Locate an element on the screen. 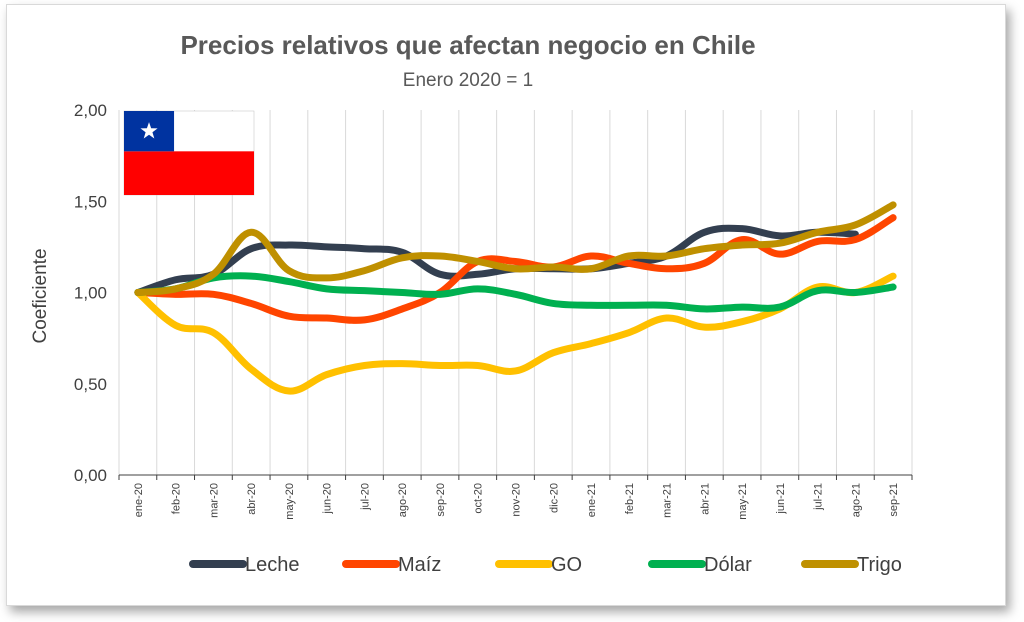 This screenshot has width=1024, height=622. x-tick-label: sep-20 is located at coordinates (441, 500).